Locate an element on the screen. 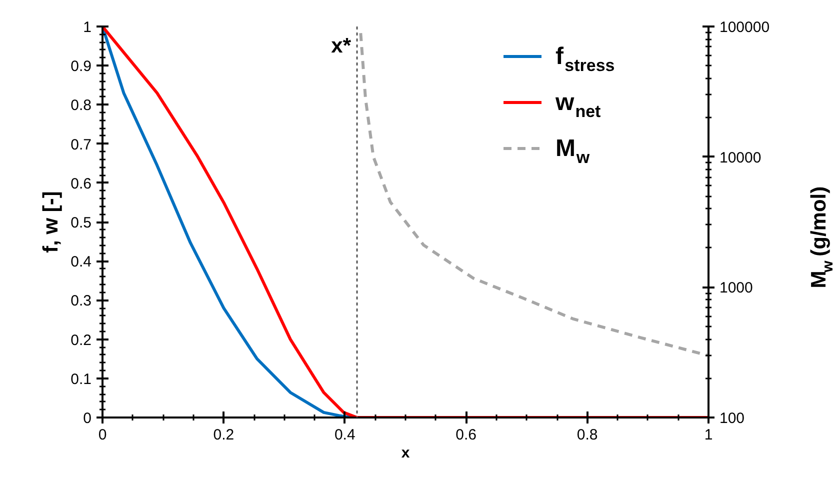 This screenshot has height=478, width=834. y-tick-label: 0.4 is located at coordinates (81, 262).